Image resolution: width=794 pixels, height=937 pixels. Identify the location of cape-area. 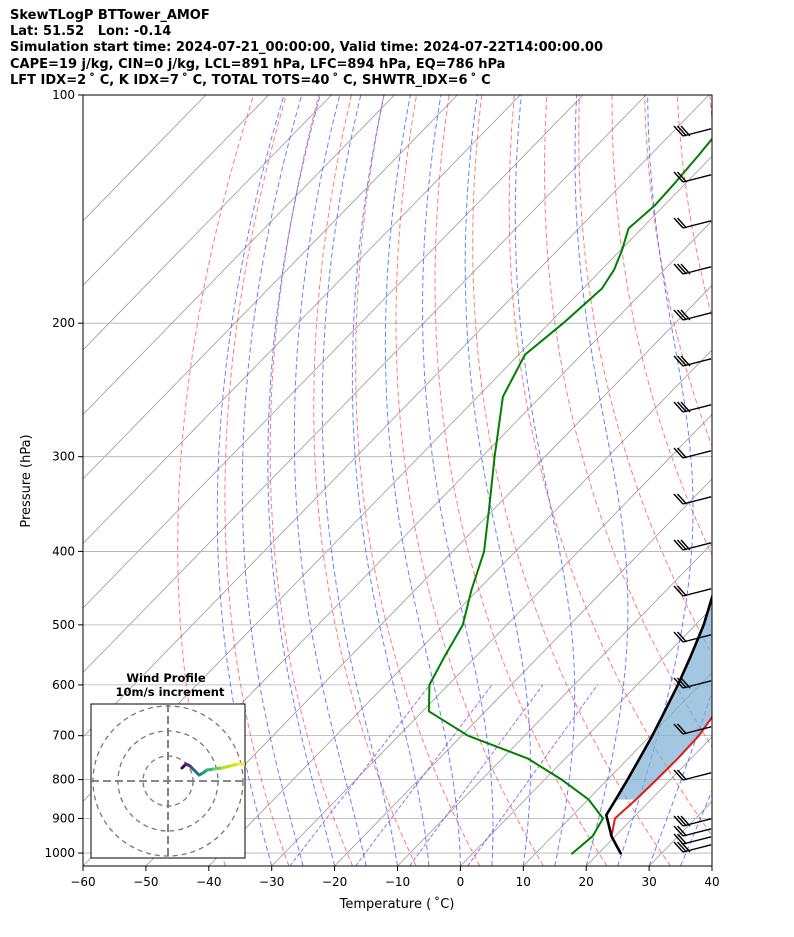
(663, 698).